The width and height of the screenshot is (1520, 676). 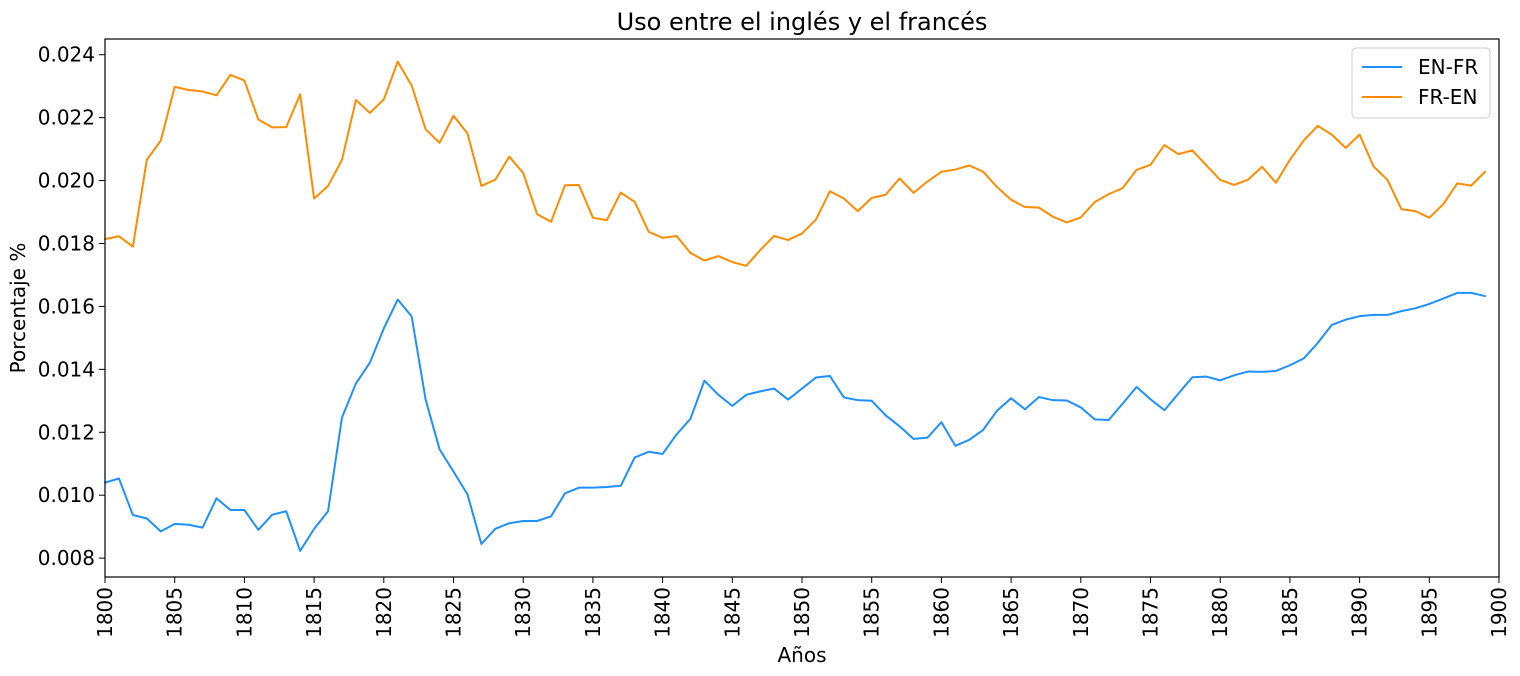 I want to click on legend: EN-FR FR-EN, so click(x=1421, y=83).